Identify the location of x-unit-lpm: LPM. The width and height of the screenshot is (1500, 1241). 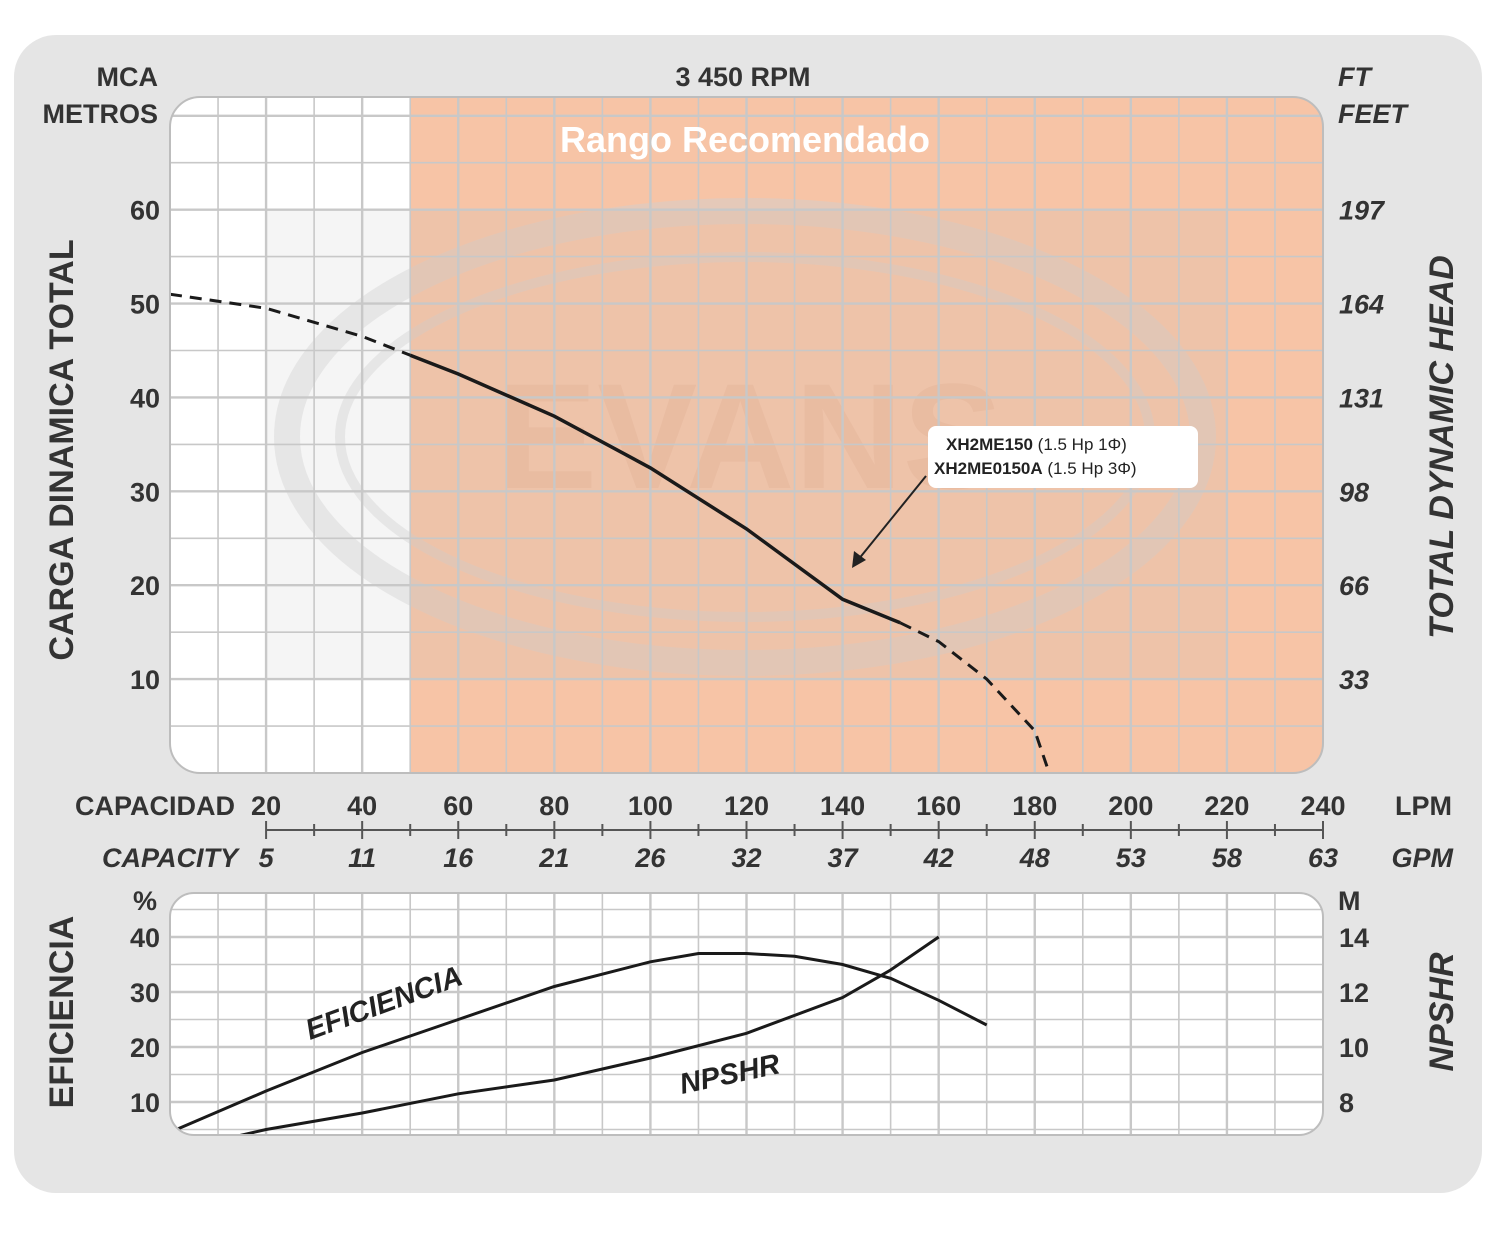
(1423, 806).